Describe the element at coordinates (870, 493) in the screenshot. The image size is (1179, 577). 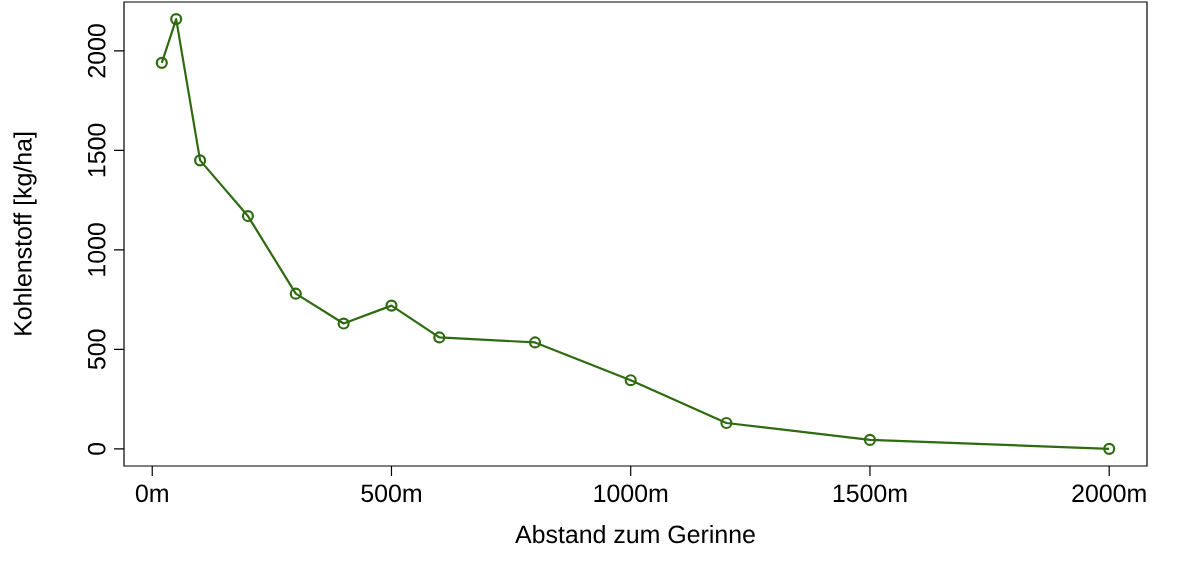
I see `x-tick-label: 1500m` at that location.